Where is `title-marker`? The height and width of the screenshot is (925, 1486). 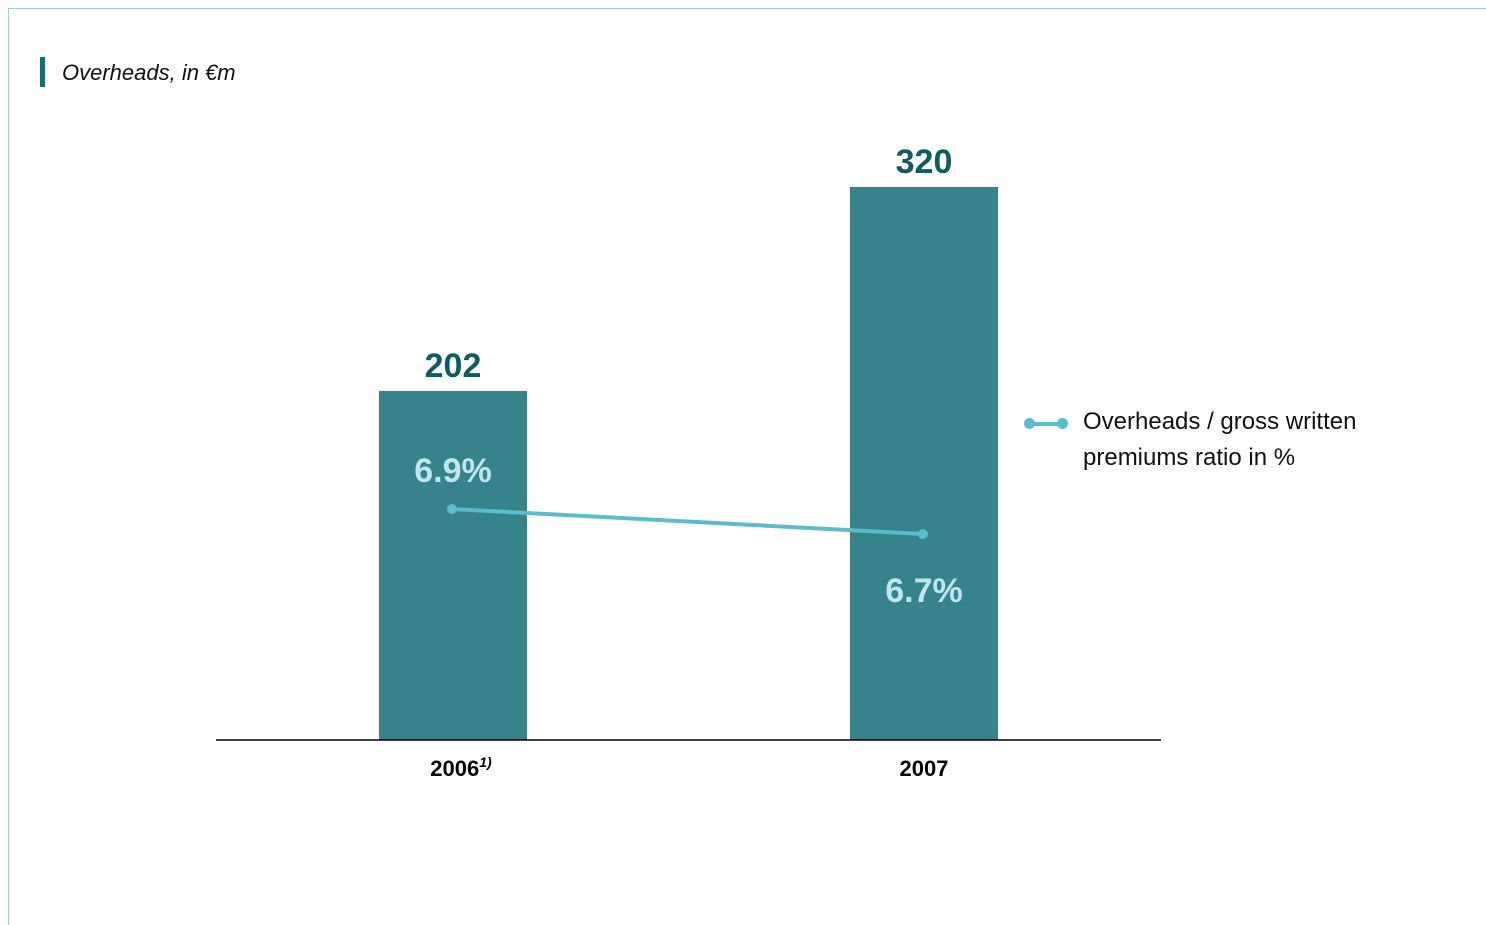
title-marker is located at coordinates (42, 72).